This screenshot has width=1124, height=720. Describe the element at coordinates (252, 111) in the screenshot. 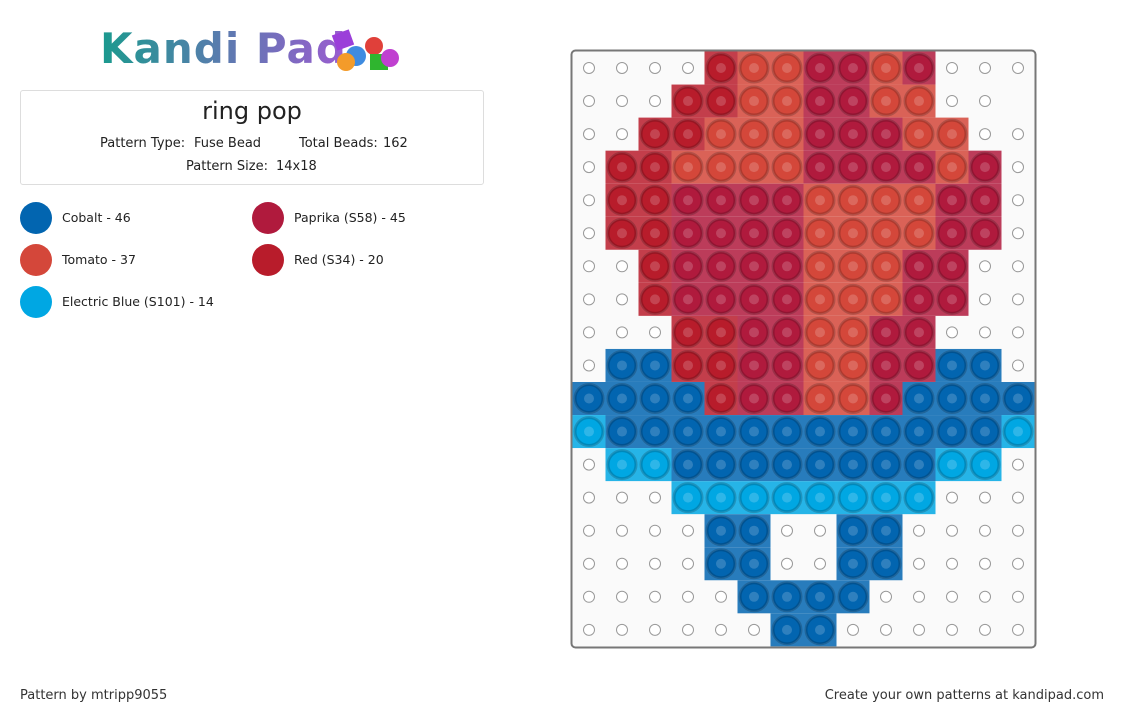

I see `pattern-title: ring pop` at that location.